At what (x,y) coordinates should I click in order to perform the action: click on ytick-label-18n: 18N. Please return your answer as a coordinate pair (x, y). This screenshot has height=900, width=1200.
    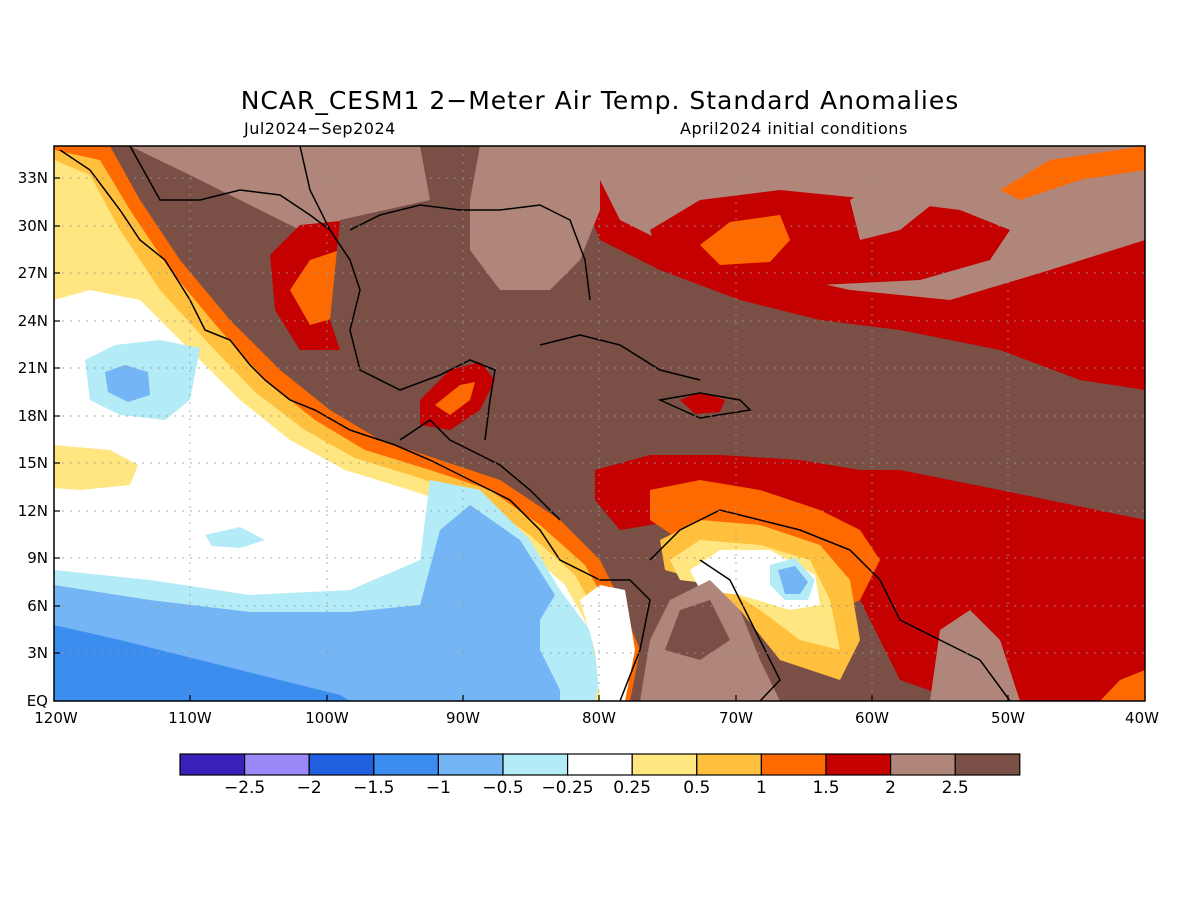
    Looking at the image, I should click on (33, 416).